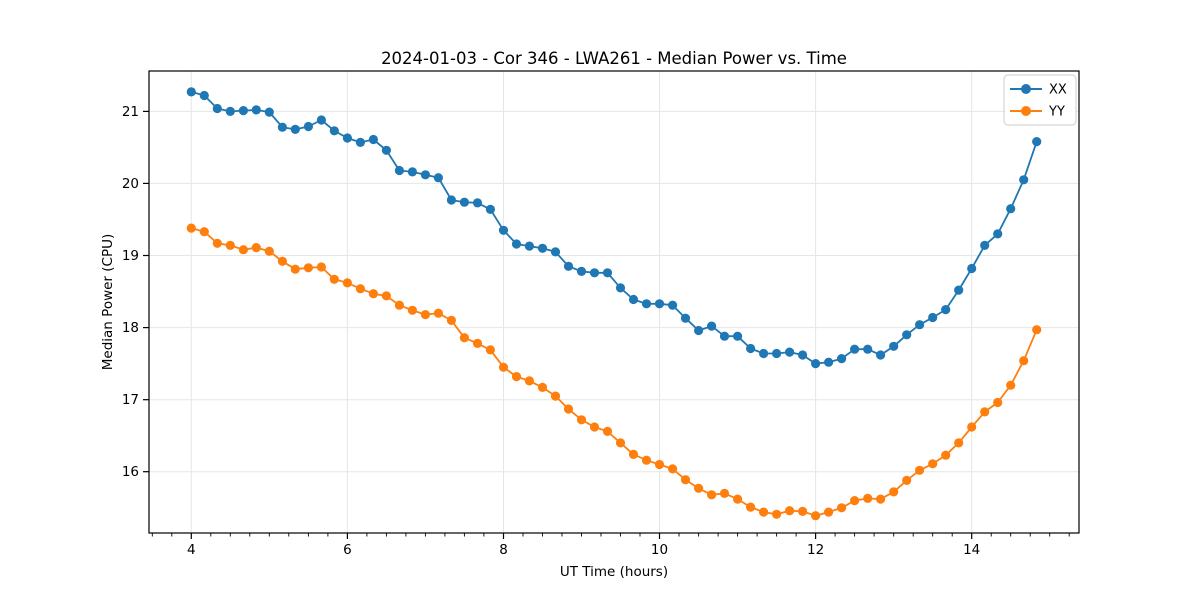 This screenshot has height=600, width=1200. What do you see at coordinates (191, 550) in the screenshot?
I see `x-tick-label: 4` at bounding box center [191, 550].